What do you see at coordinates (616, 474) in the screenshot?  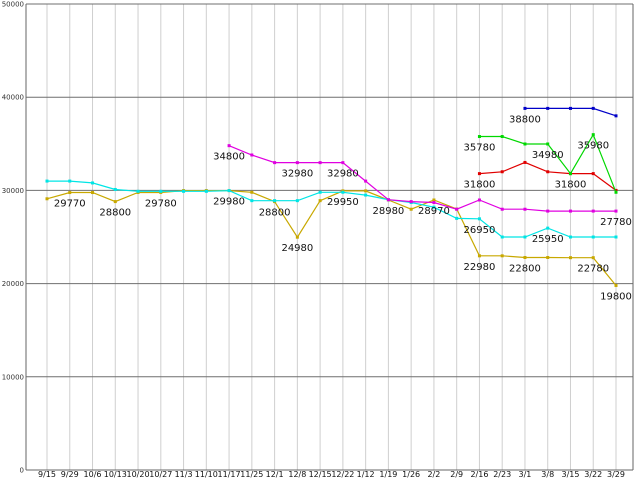 I see `x-tick-label: 3/29` at bounding box center [616, 474].